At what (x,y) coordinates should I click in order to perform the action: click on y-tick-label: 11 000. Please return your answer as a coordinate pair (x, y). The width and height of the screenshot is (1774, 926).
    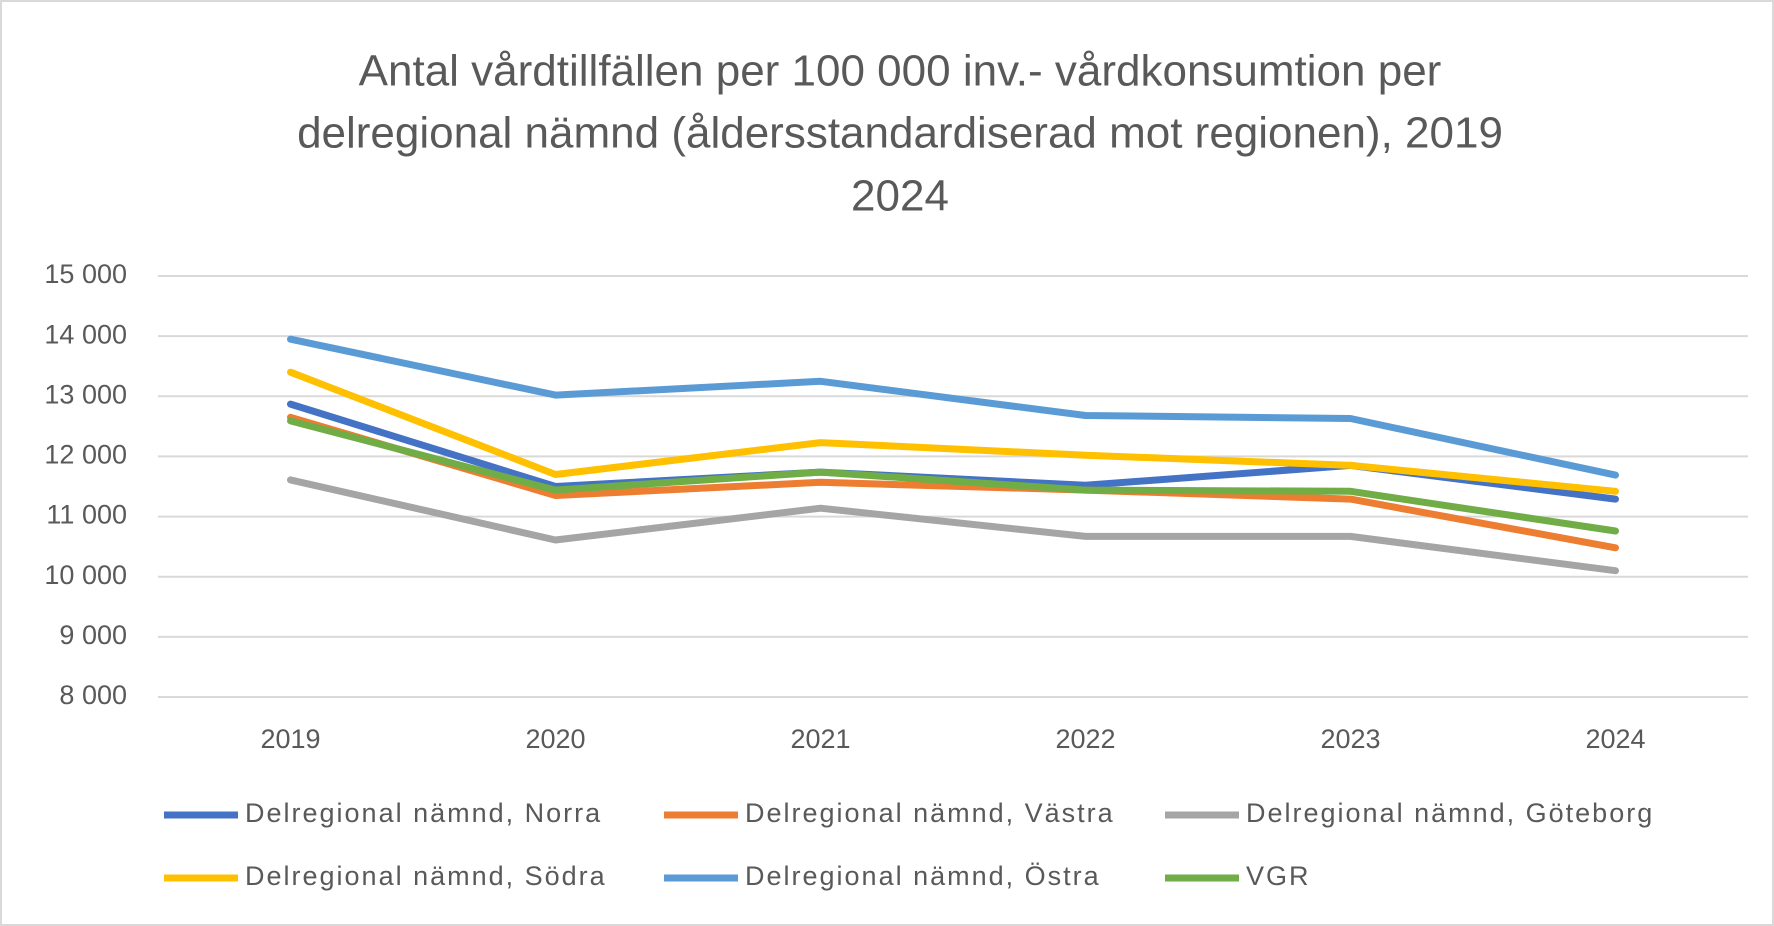
    Looking at the image, I should click on (86, 515).